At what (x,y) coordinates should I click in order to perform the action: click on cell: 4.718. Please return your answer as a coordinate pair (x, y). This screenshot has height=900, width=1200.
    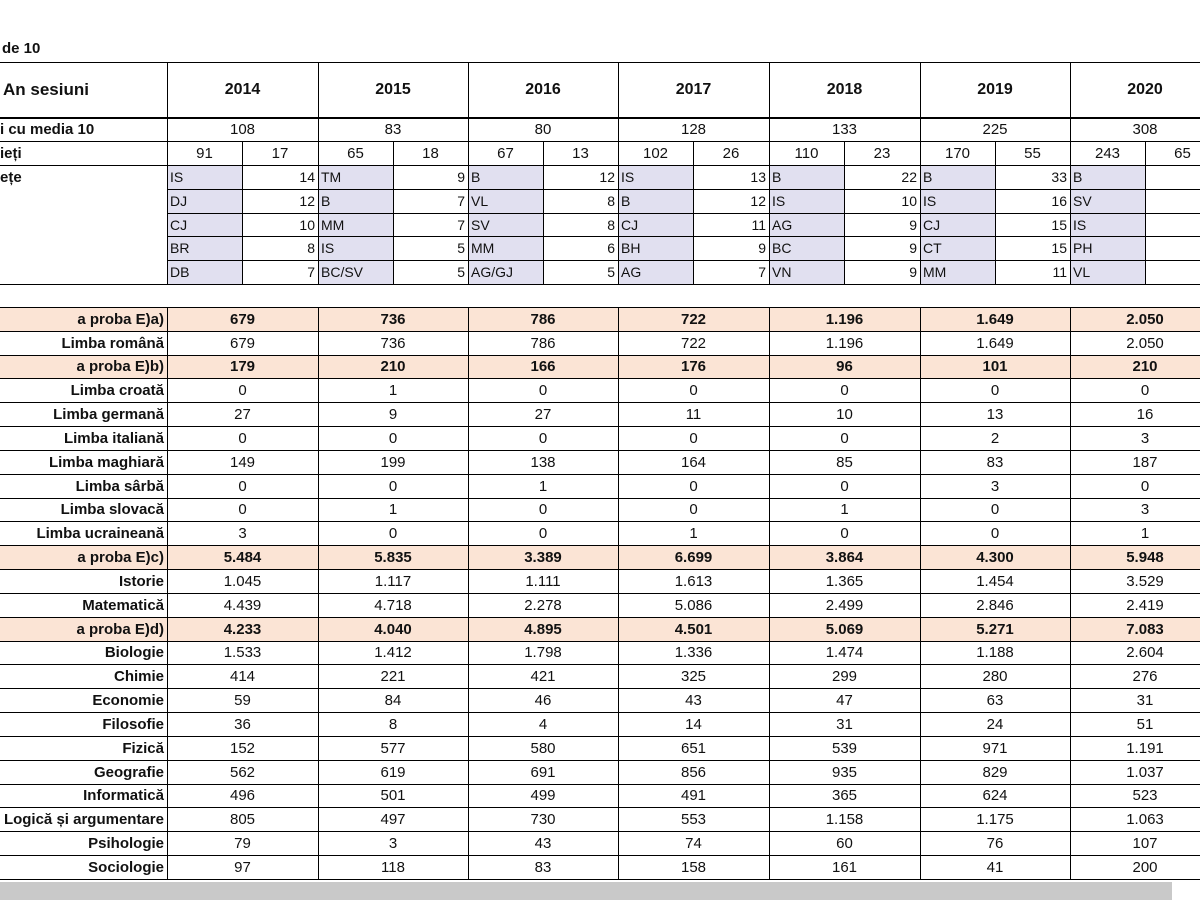
    Looking at the image, I should click on (393, 605).